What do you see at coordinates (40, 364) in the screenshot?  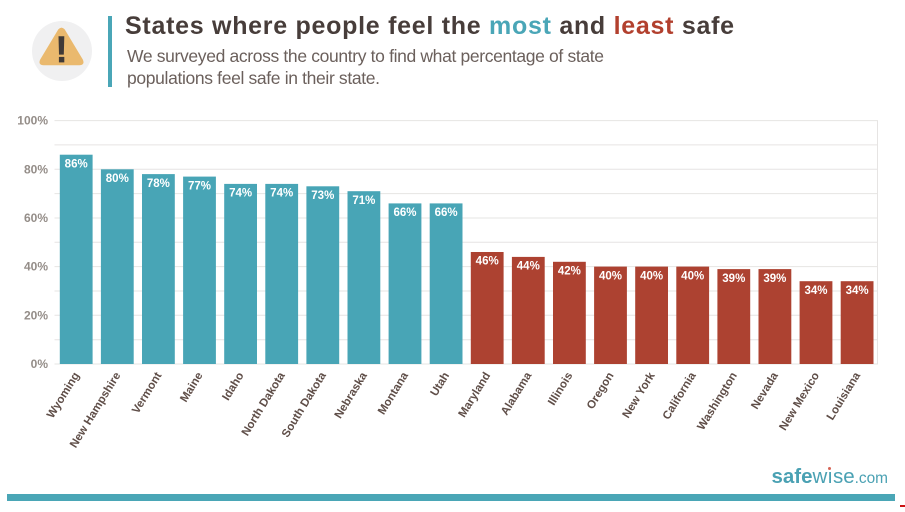 I see `svg-text: 0%` at bounding box center [40, 364].